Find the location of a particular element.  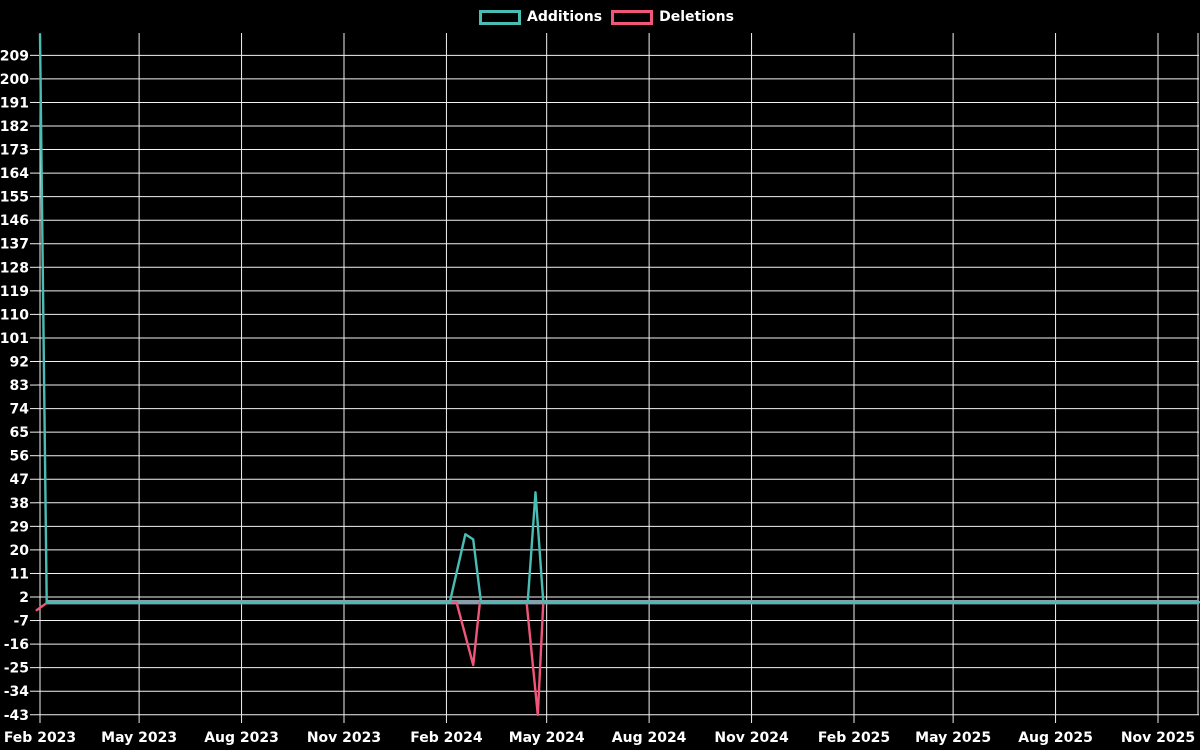

y-axis-tick-label: 209 is located at coordinates (14, 56).